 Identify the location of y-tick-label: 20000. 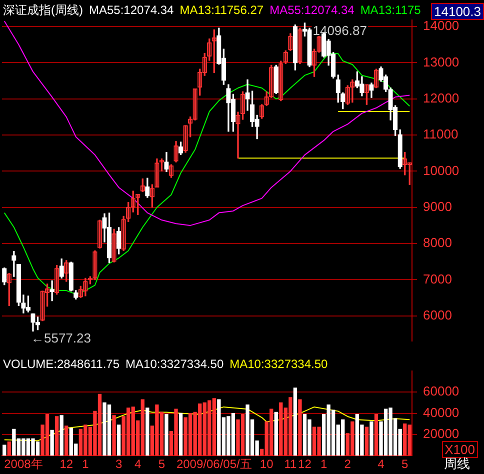
(441, 434).